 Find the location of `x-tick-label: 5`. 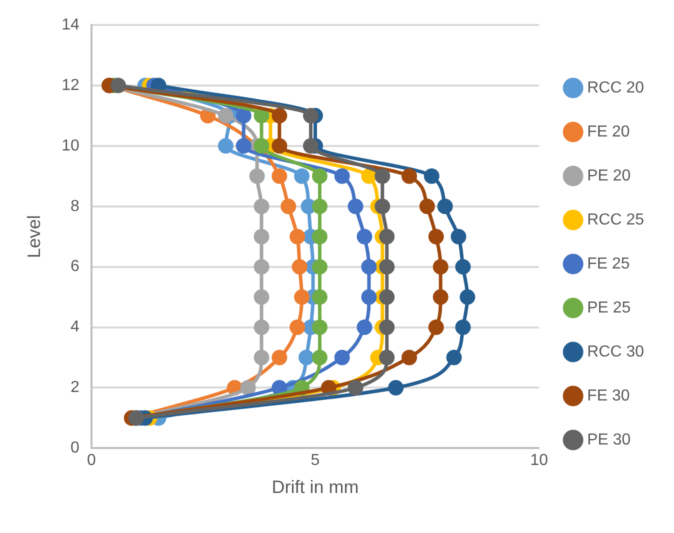

x-tick-label: 5 is located at coordinates (315, 461).